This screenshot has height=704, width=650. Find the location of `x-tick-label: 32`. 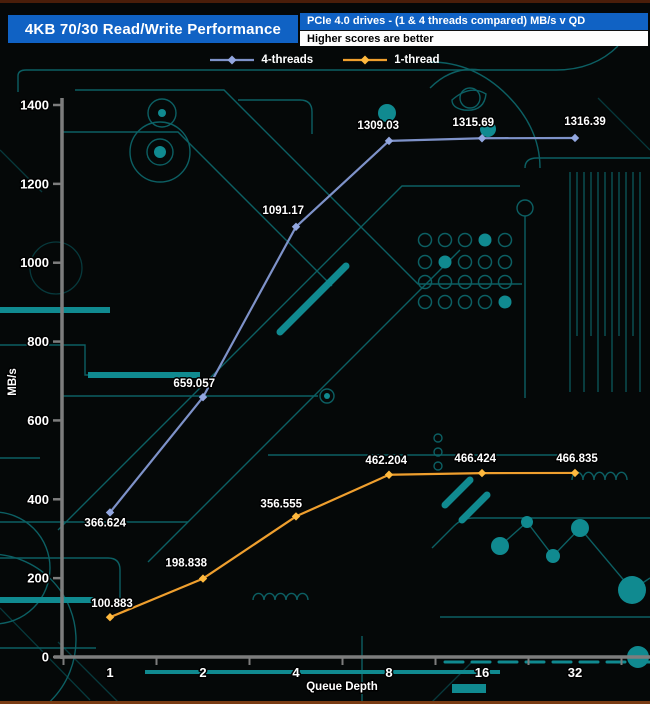

x-tick-label: 32 is located at coordinates (575, 672).